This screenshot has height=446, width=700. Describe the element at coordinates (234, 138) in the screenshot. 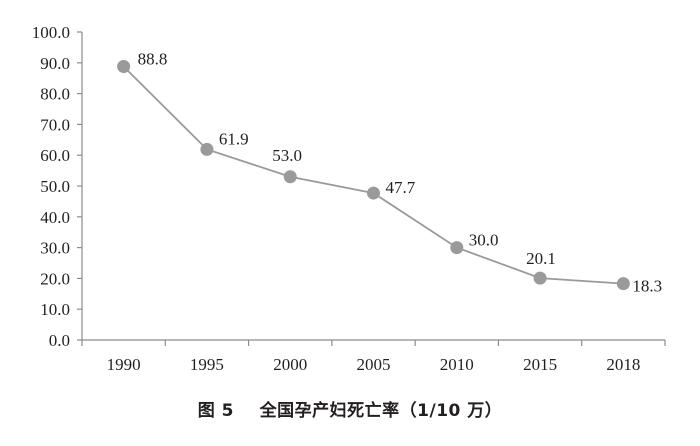

I see `data-label: 61.9` at that location.